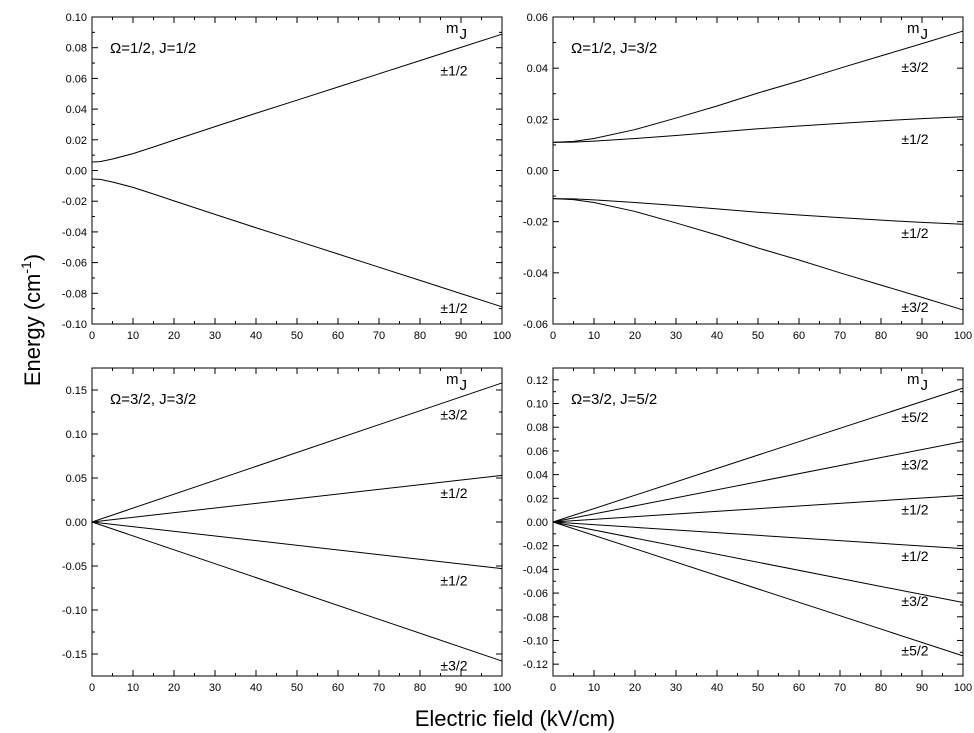  What do you see at coordinates (515, 718) in the screenshot?
I see `x-axis-title: Electric field (kV/cm)` at bounding box center [515, 718].